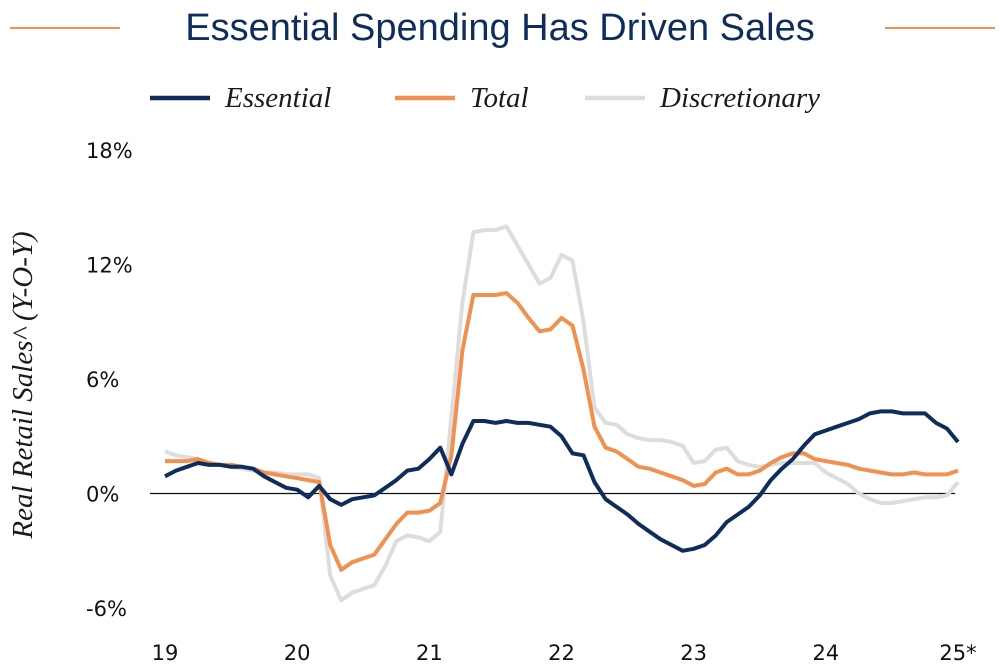  What do you see at coordinates (957, 653) in the screenshot?
I see `x-tick-label: 25*` at bounding box center [957, 653].